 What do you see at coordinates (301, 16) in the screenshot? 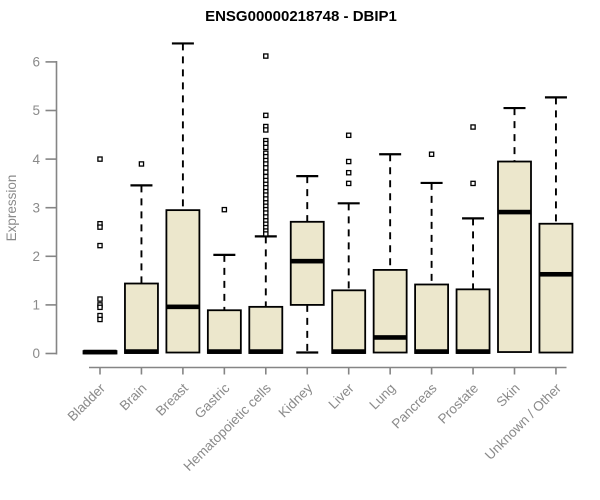
I see `chart-title: ENSG00000218748 - DBIP1` at bounding box center [301, 16].